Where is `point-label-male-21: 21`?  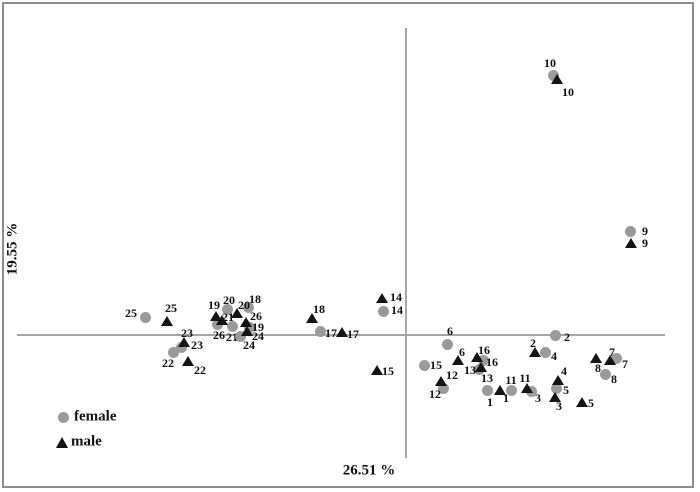 point-label-male-21: 21 is located at coordinates (228, 317).